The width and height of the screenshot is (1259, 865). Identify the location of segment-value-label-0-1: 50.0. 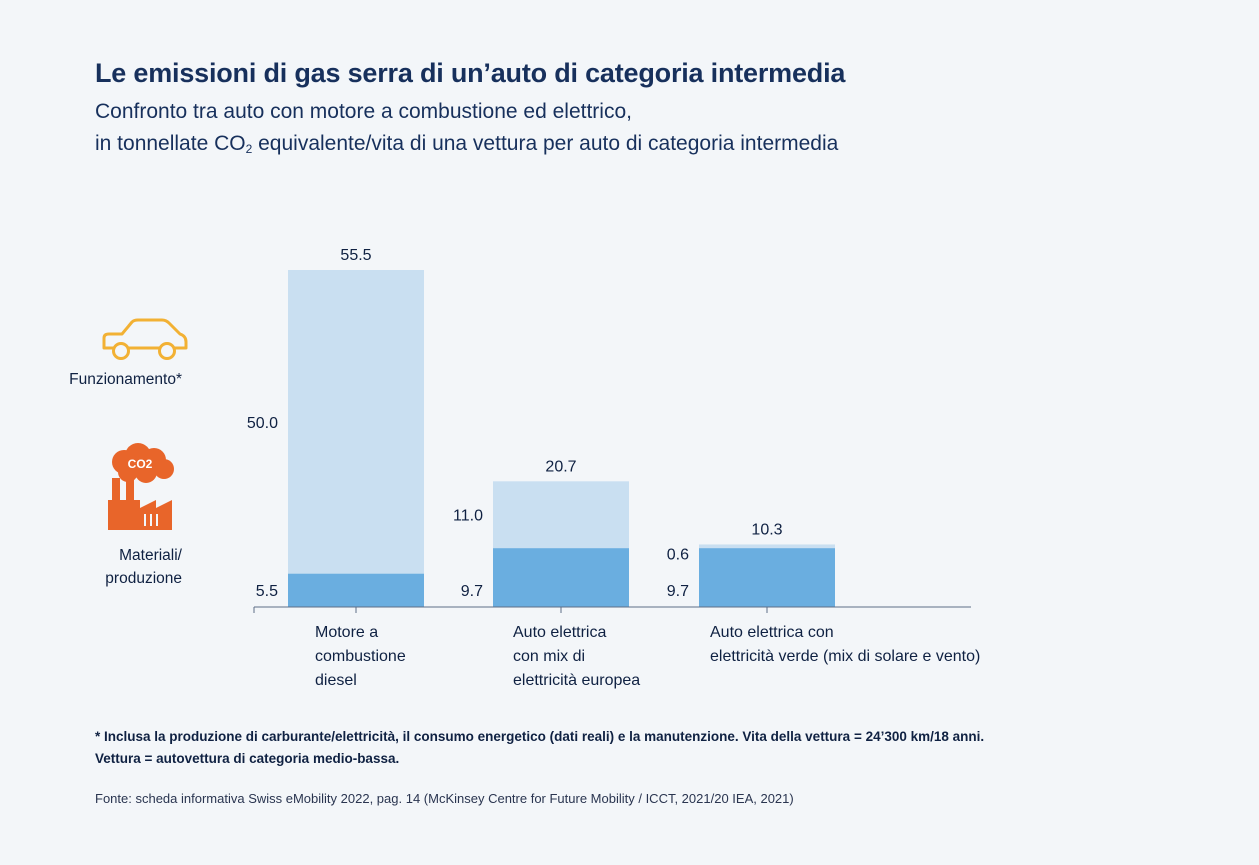
(262, 423).